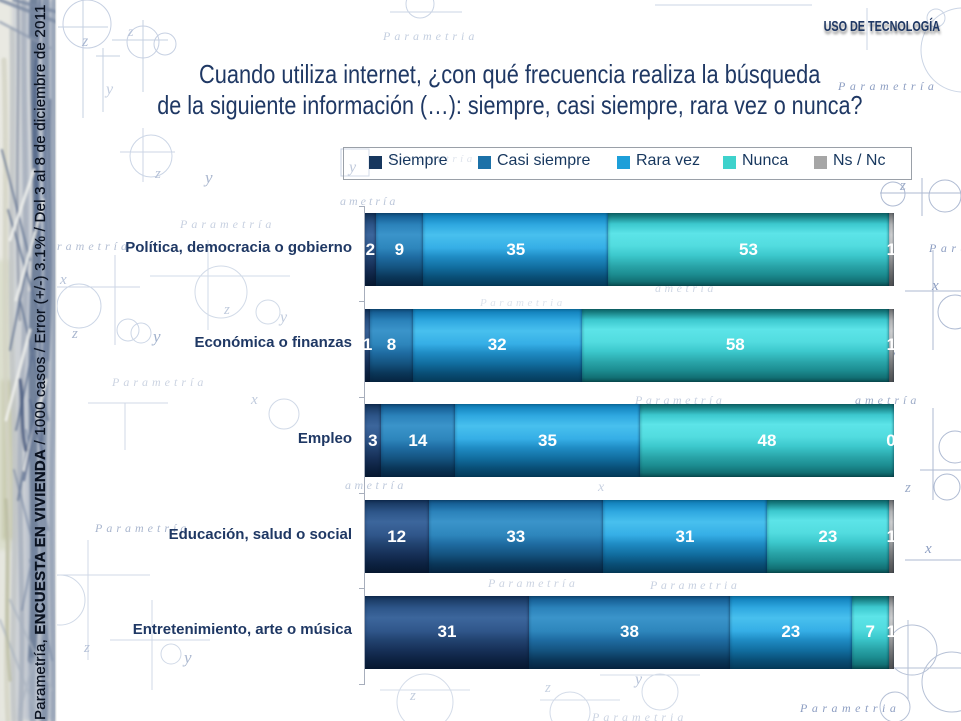  What do you see at coordinates (944, 248) in the screenshot?
I see `svg-text: Para` at bounding box center [944, 248].